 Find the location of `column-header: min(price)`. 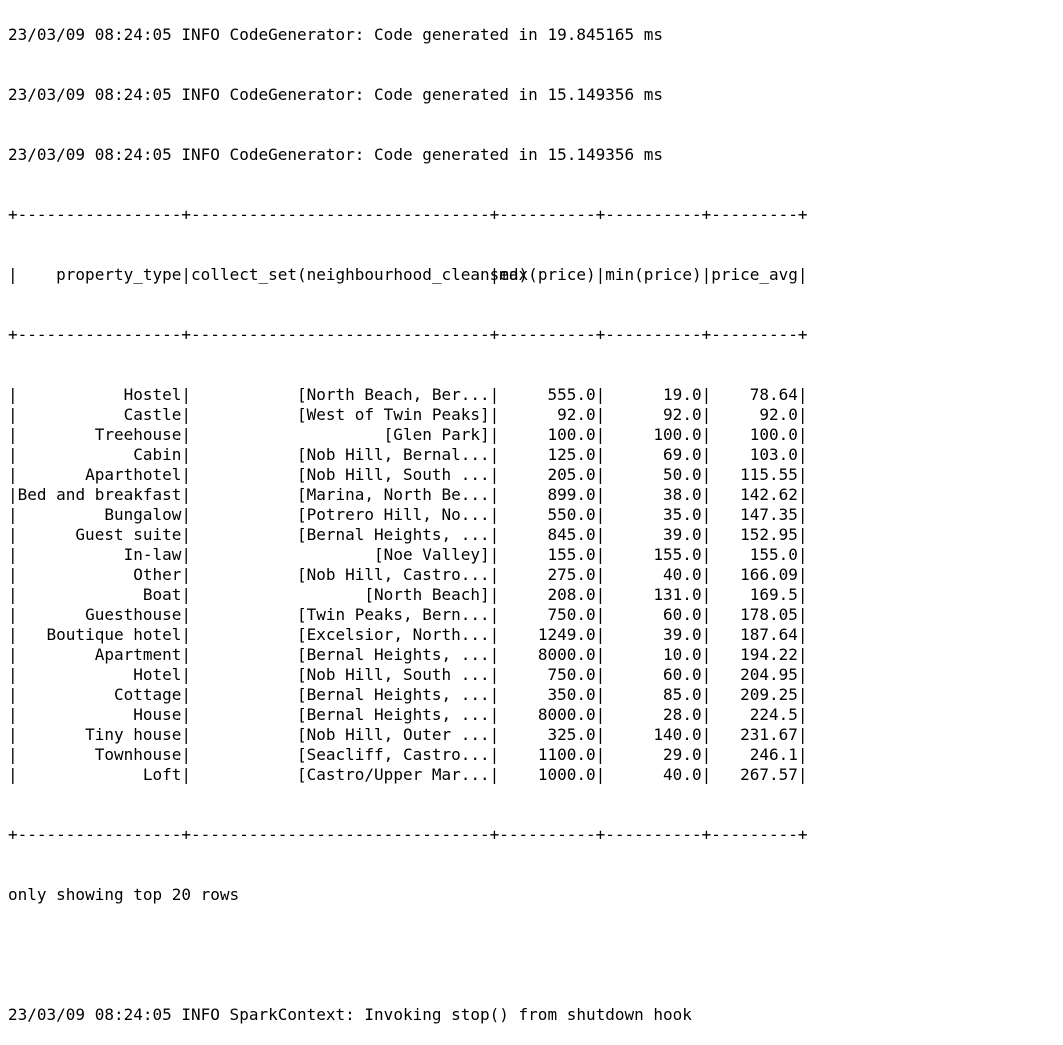

column-header: min(price) is located at coordinates (653, 274).